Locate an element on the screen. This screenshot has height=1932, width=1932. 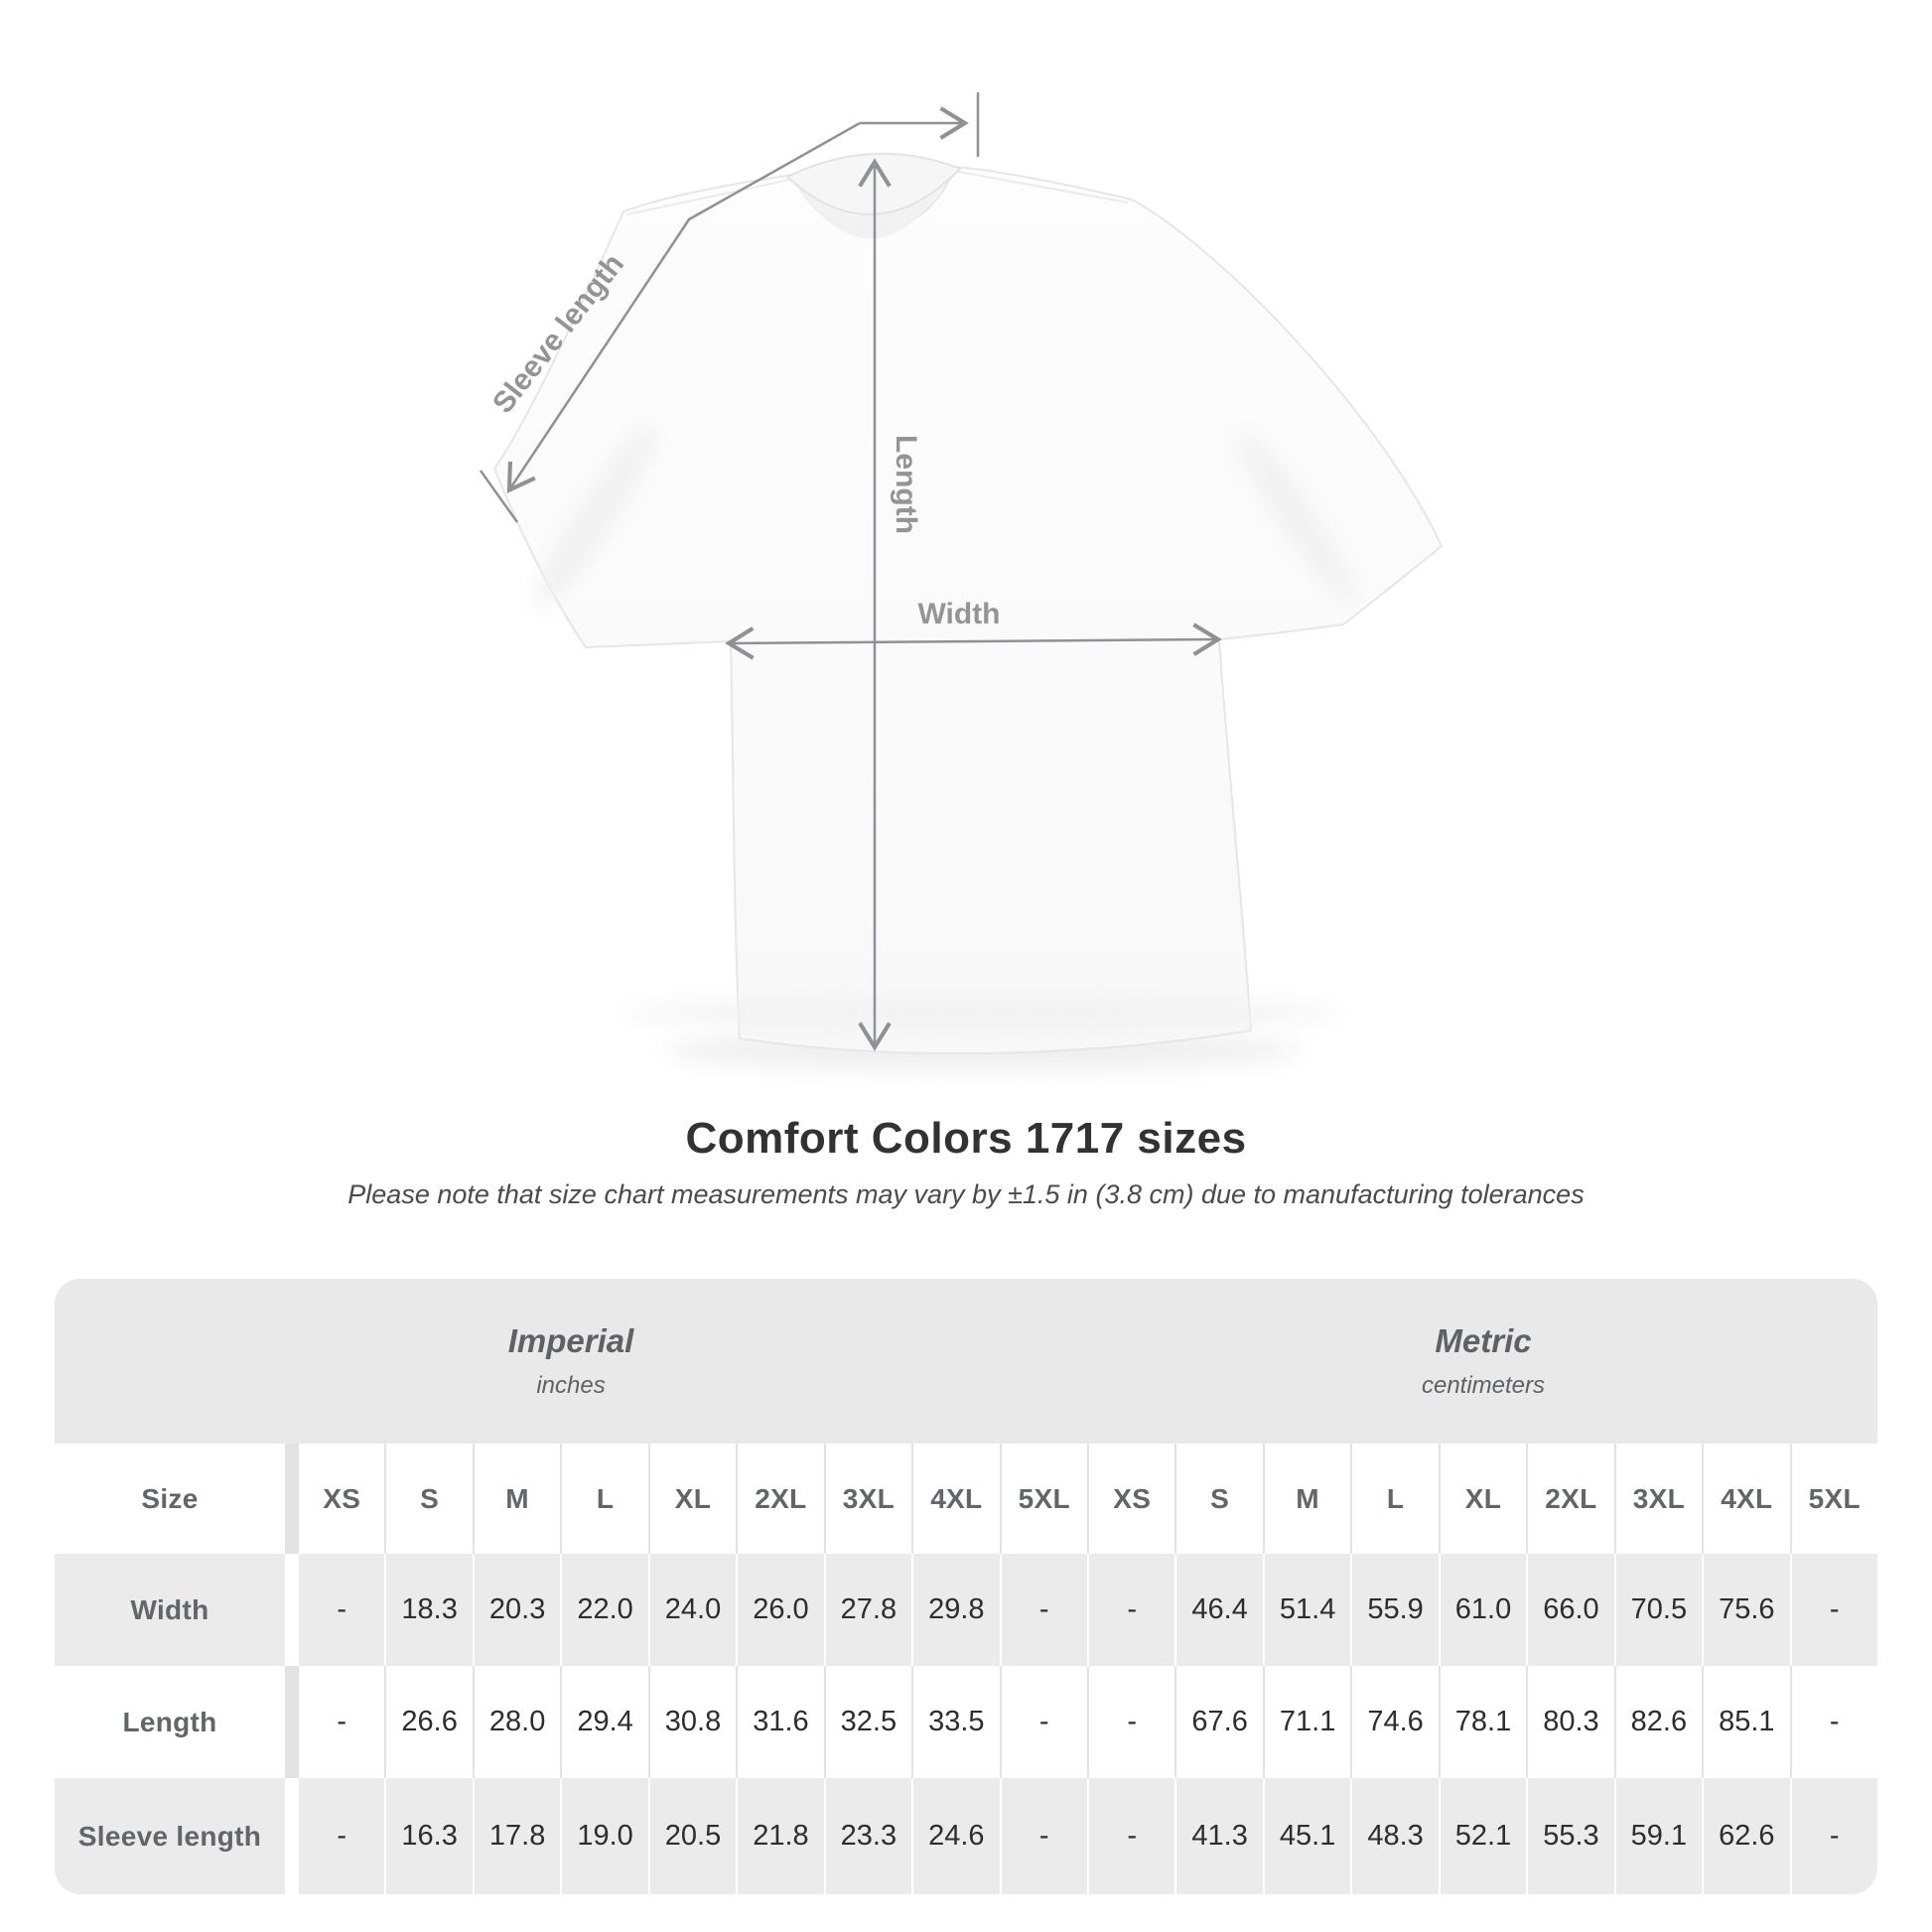
measurement-cell: 62.6 is located at coordinates (1747, 1836).